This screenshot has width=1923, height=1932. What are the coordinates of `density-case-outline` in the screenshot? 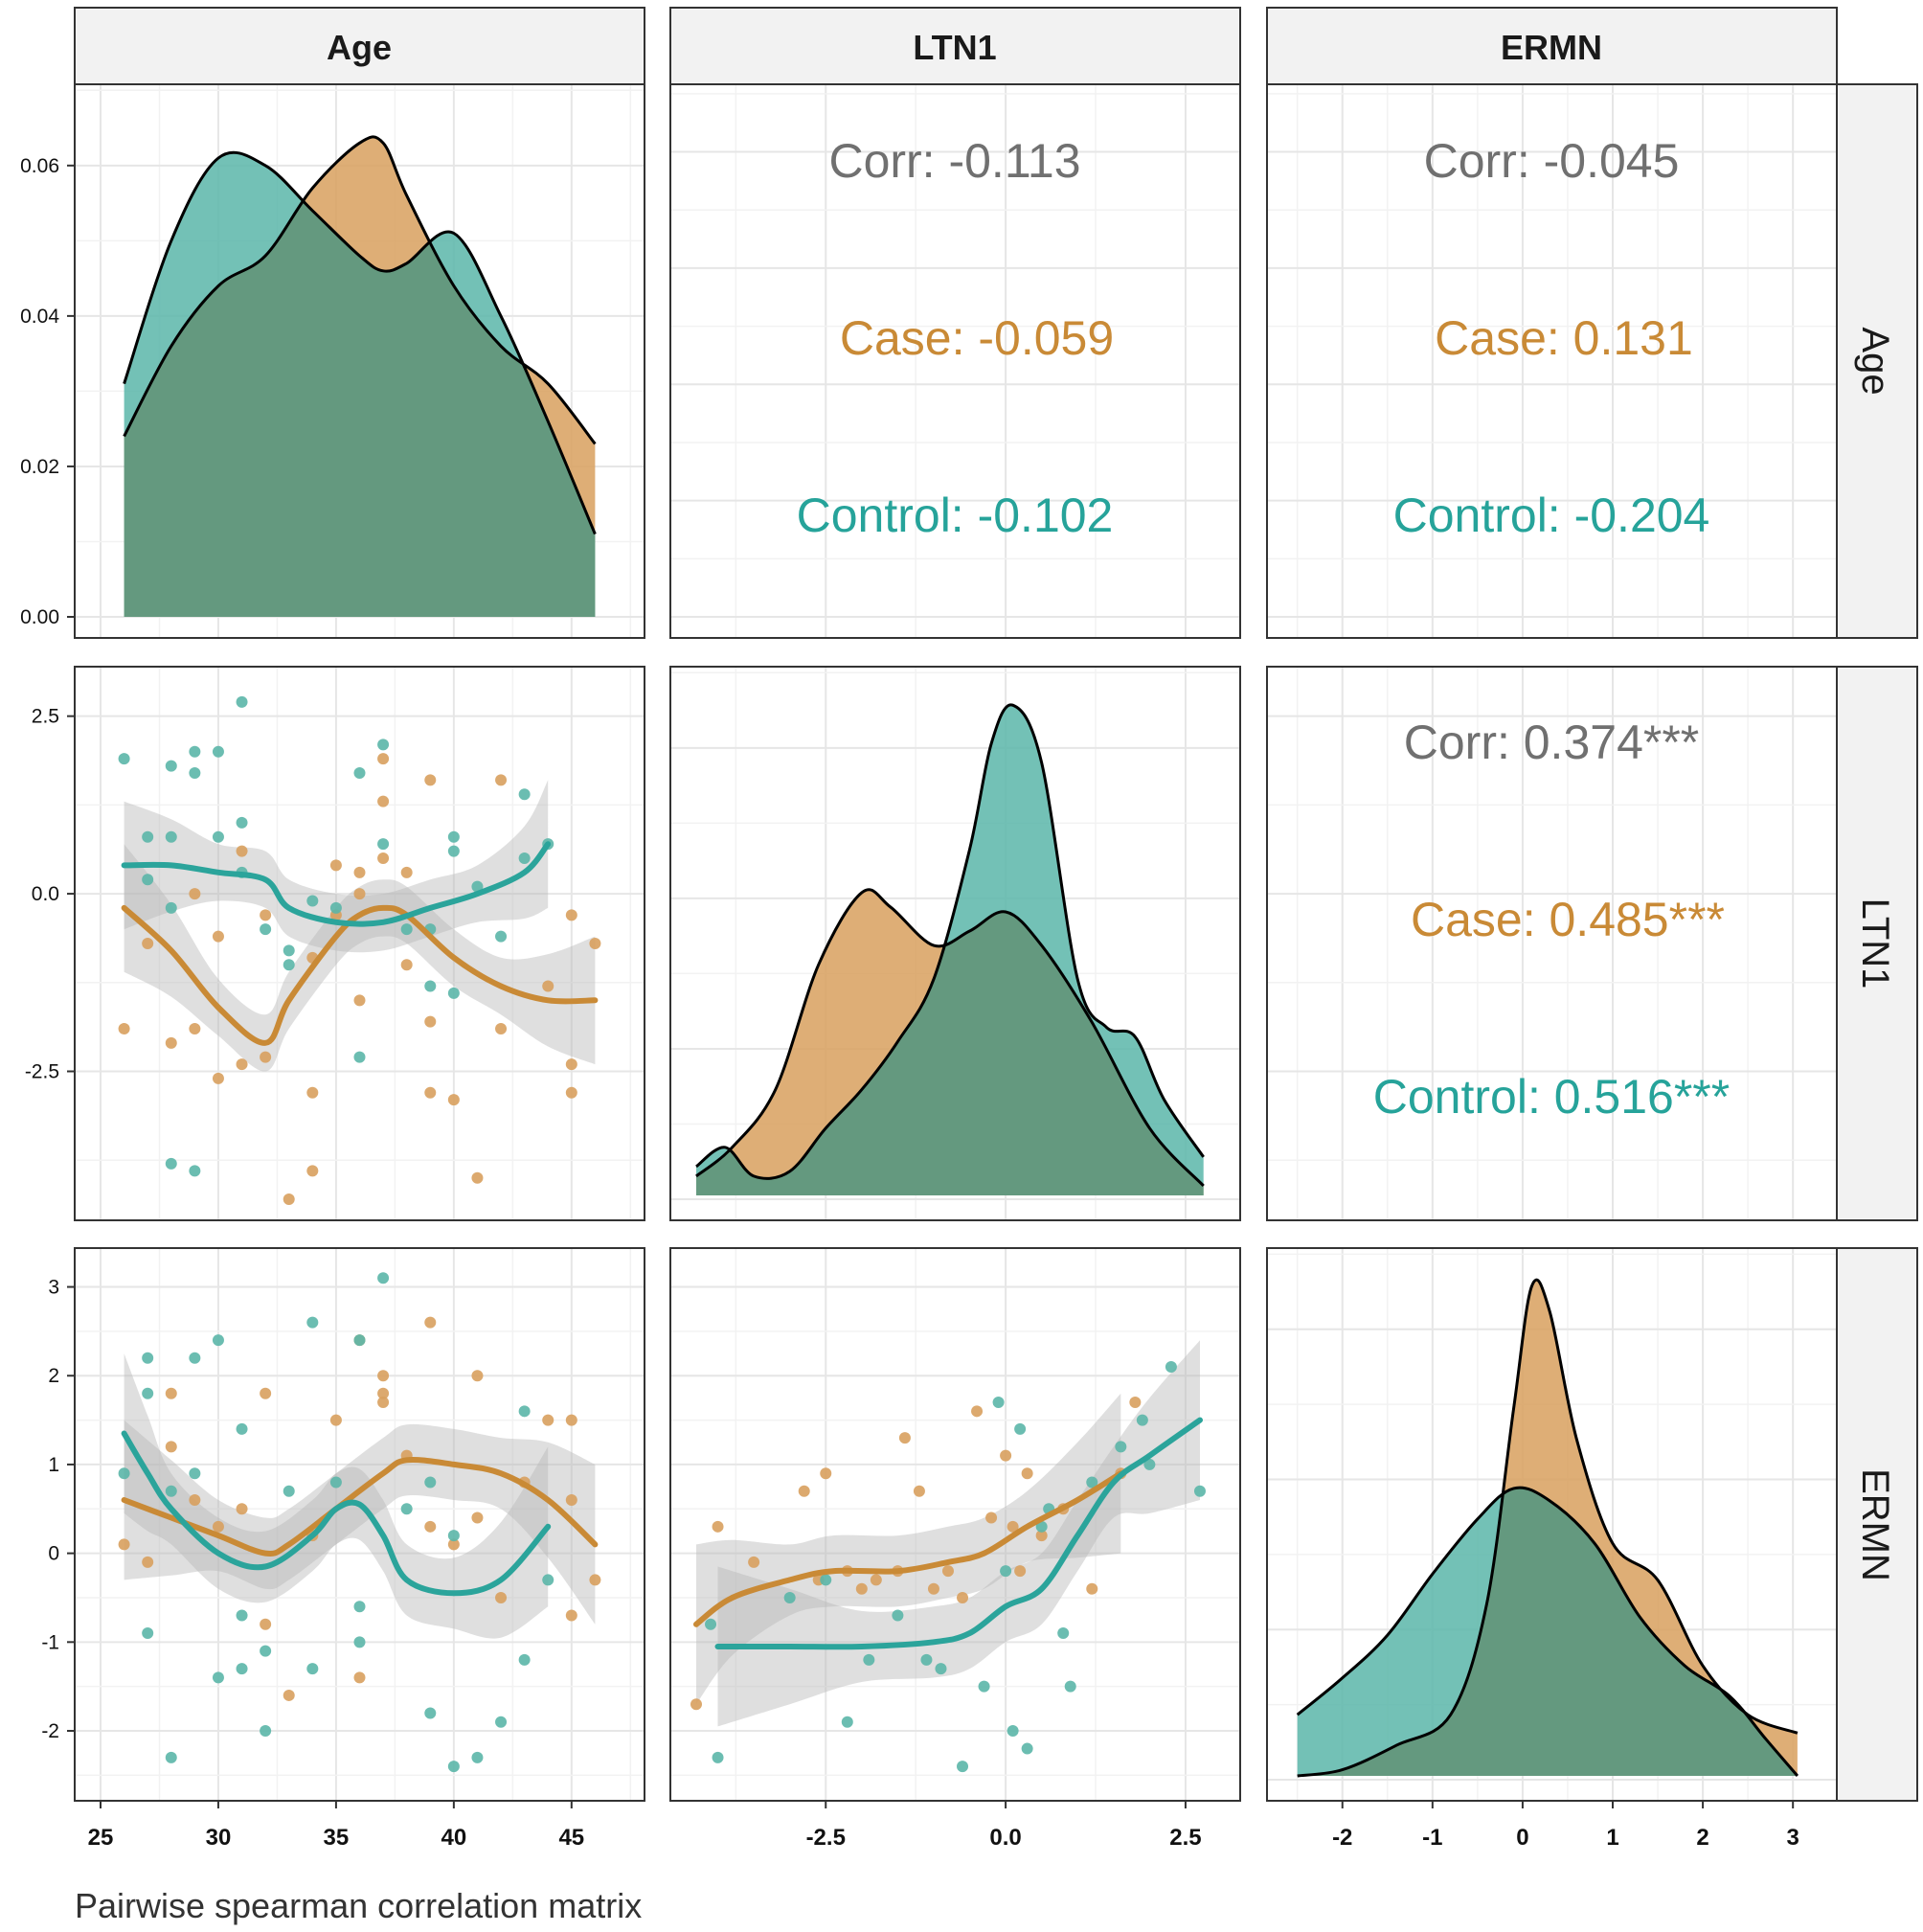 It's located at (1548, 1528).